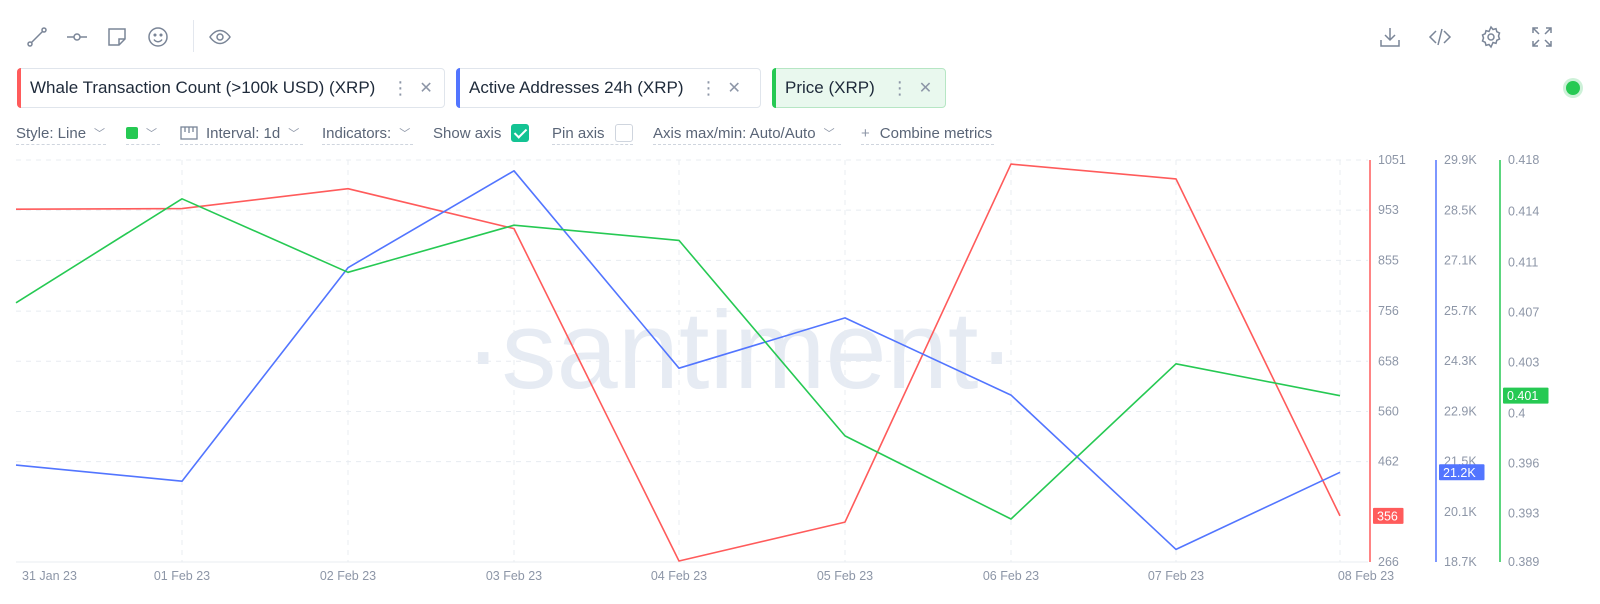  I want to click on last-value-label: 21.2K, so click(1459, 473).